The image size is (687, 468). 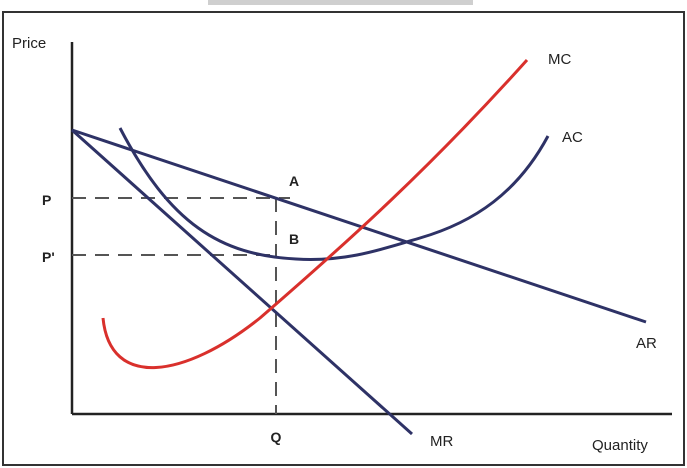 I want to click on ac-curve-label: AC, so click(x=572, y=137).